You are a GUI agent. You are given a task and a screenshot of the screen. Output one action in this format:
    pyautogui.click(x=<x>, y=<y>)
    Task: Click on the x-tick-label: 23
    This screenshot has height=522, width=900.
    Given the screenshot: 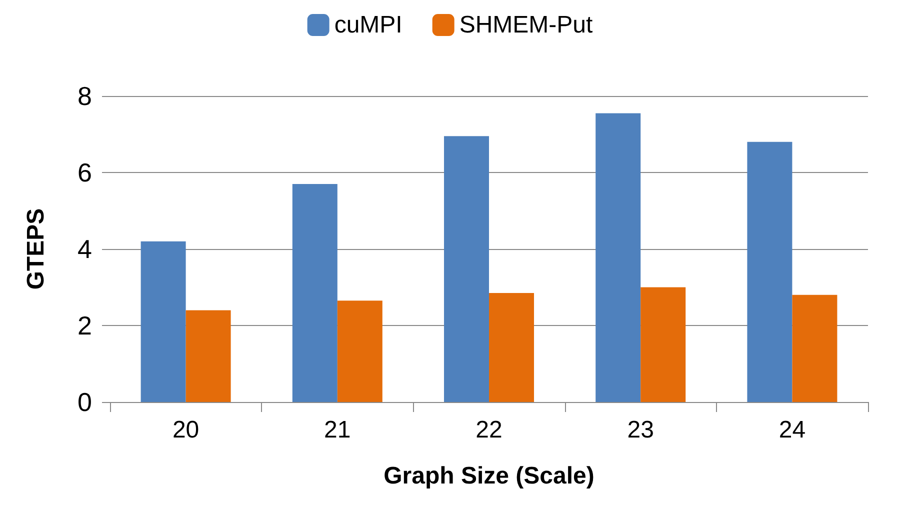 What is the action you would take?
    pyautogui.click(x=640, y=430)
    